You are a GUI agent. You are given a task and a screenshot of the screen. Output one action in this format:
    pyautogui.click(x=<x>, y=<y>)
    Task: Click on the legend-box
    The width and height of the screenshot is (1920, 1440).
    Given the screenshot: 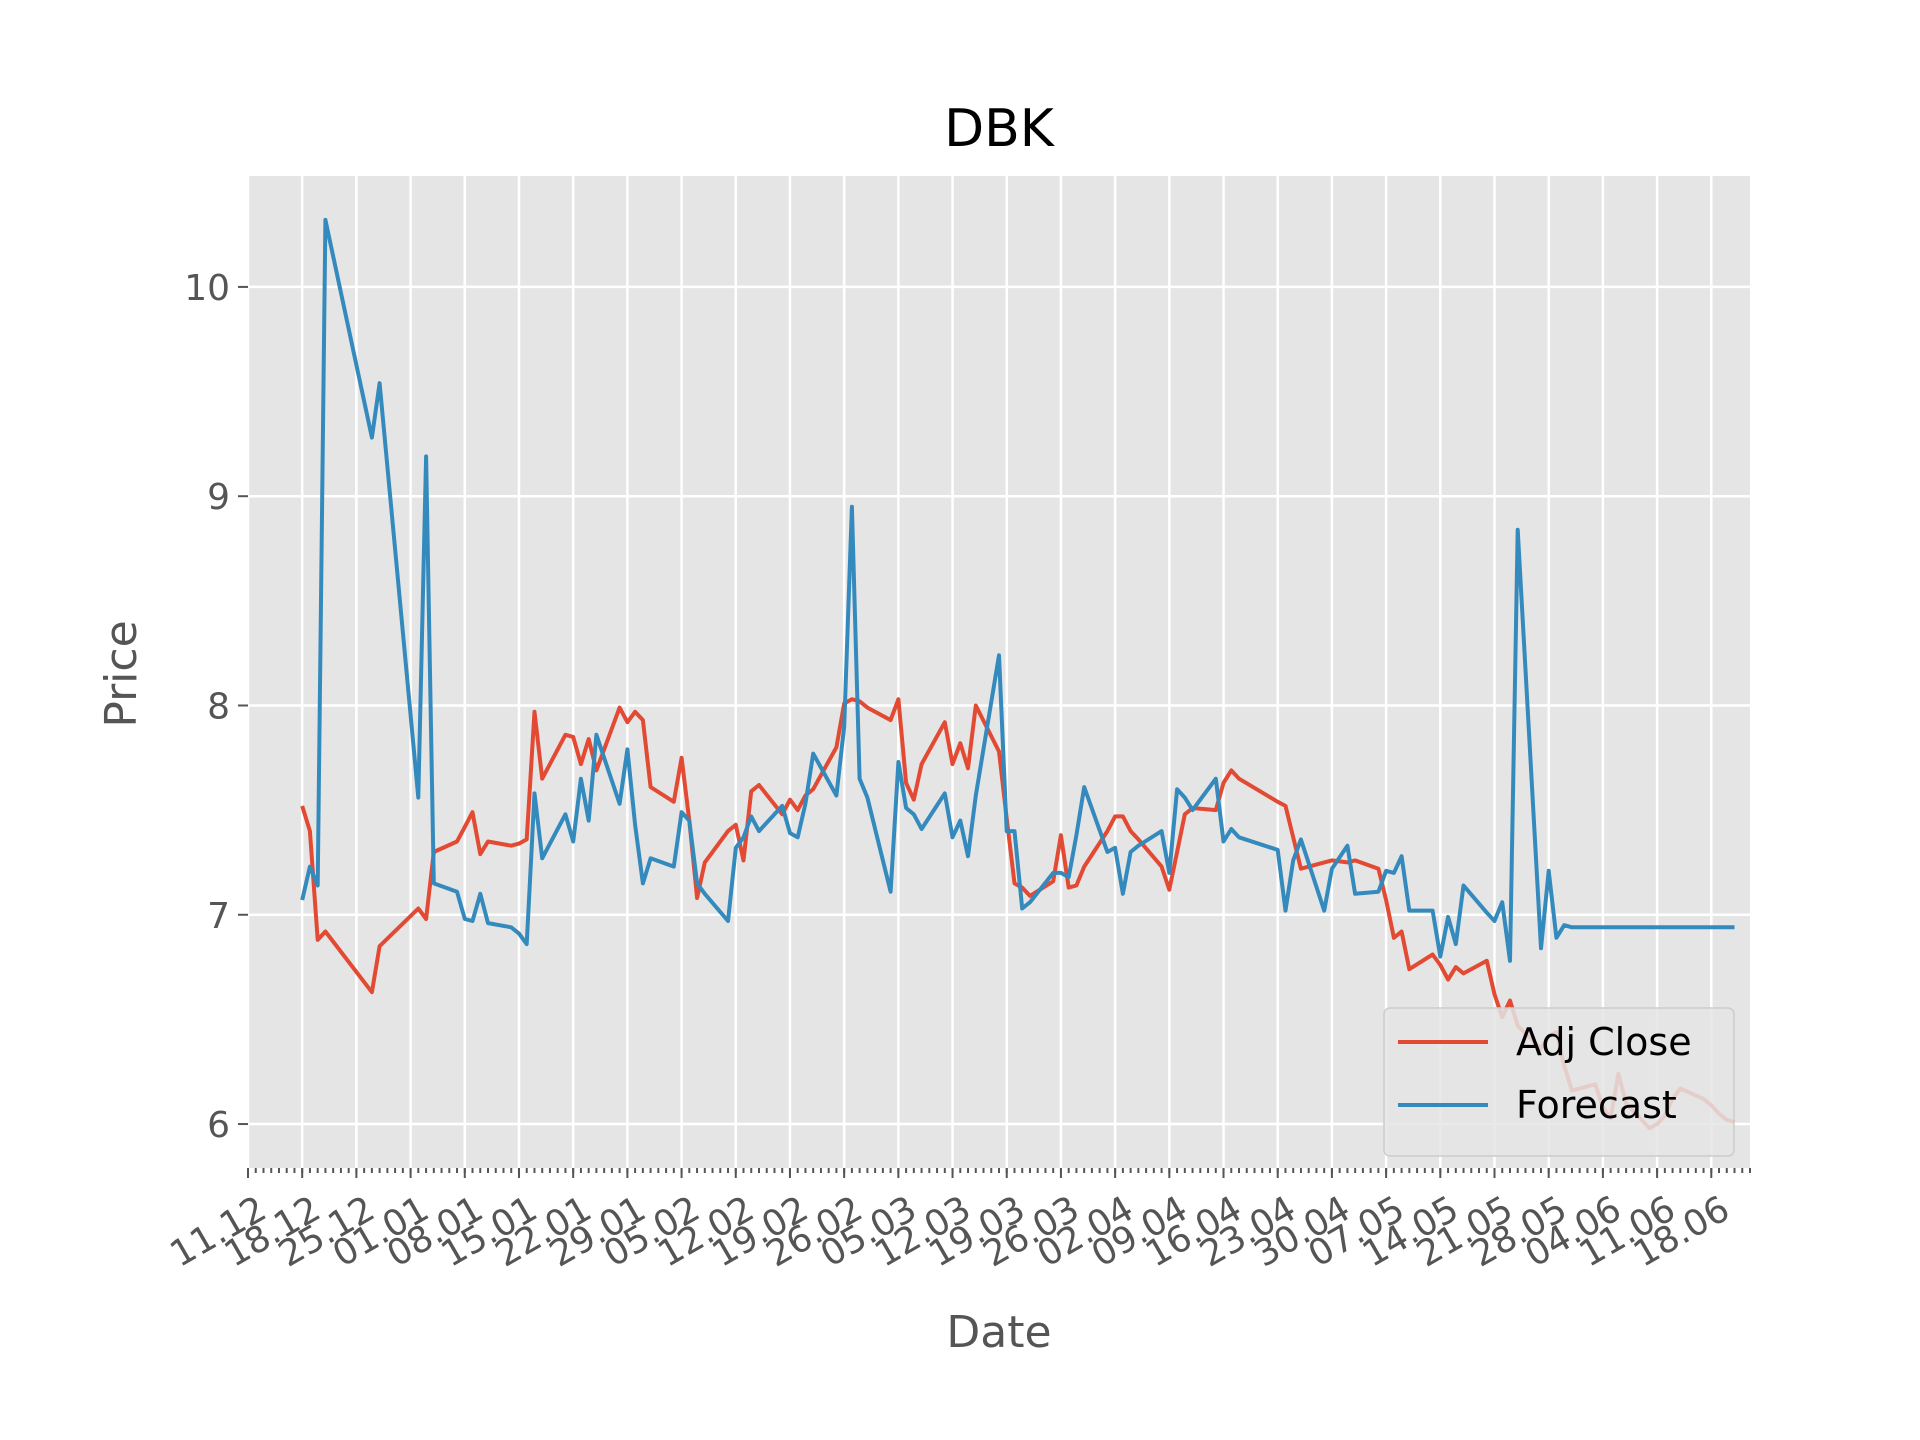 What is the action you would take?
    pyautogui.click(x=1559, y=1082)
    